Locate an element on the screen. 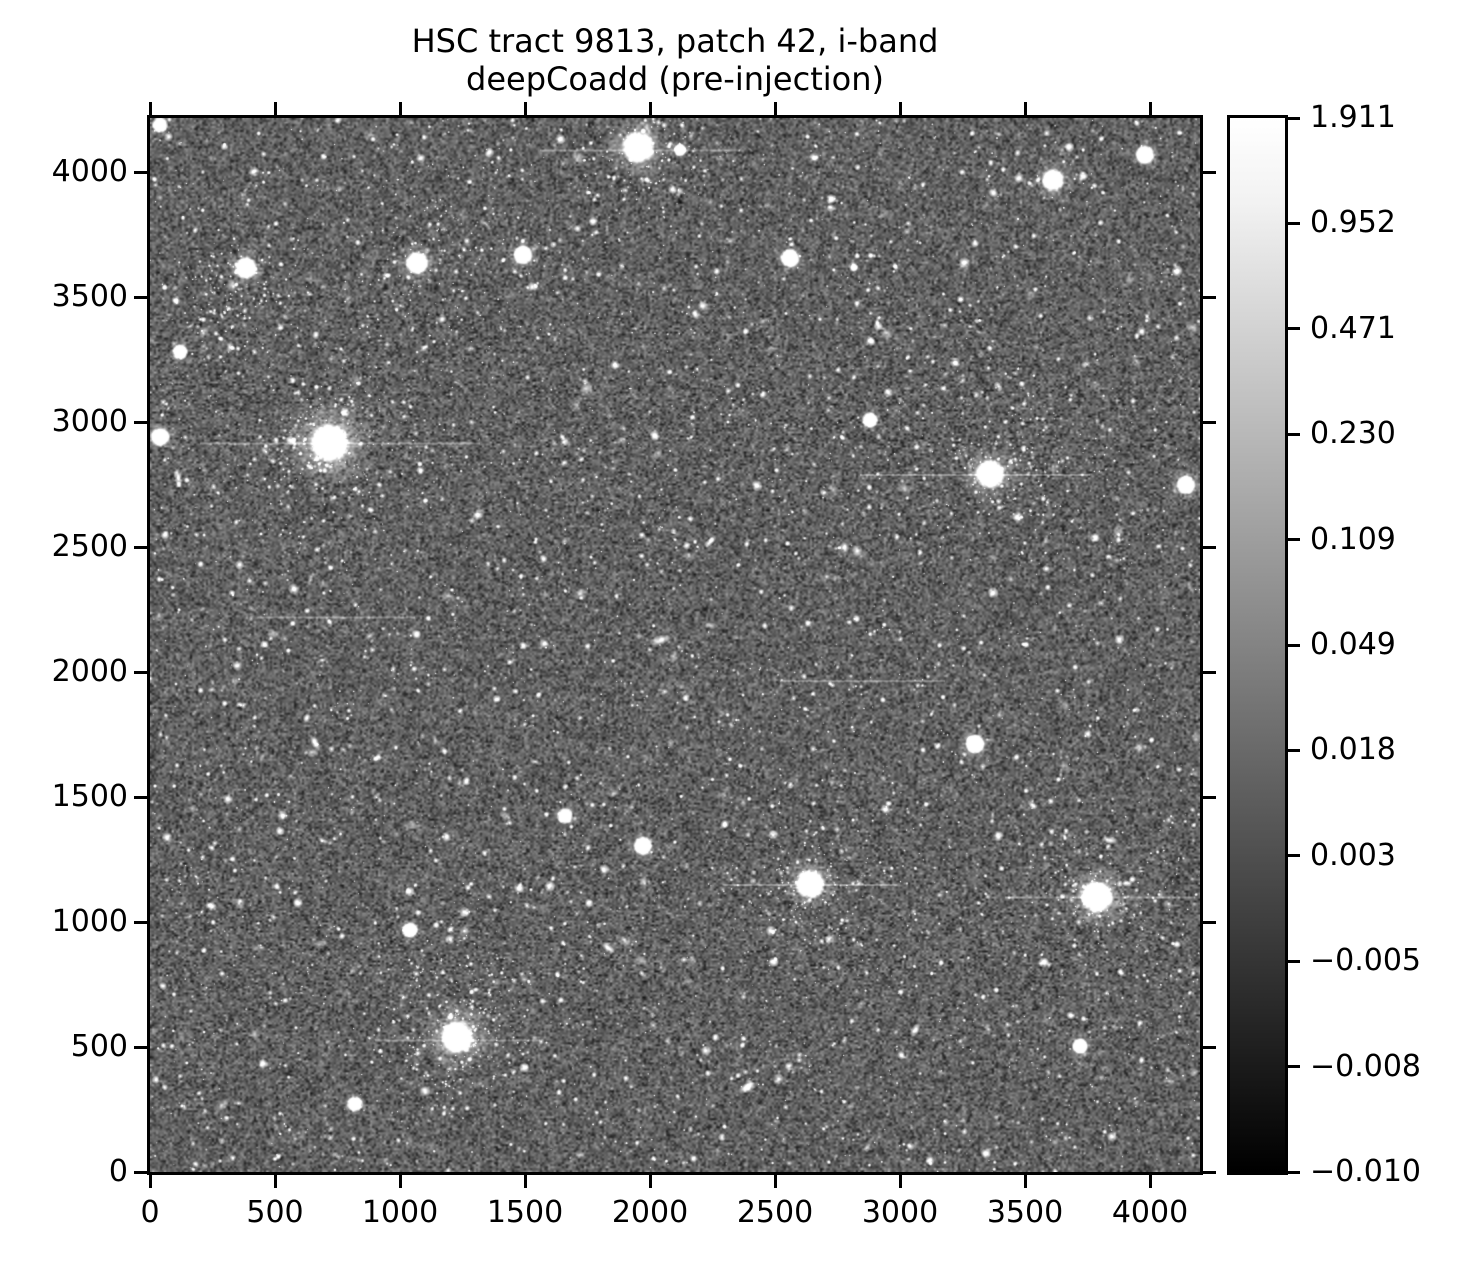  y-tick-label: 2500 is located at coordinates (89, 546).